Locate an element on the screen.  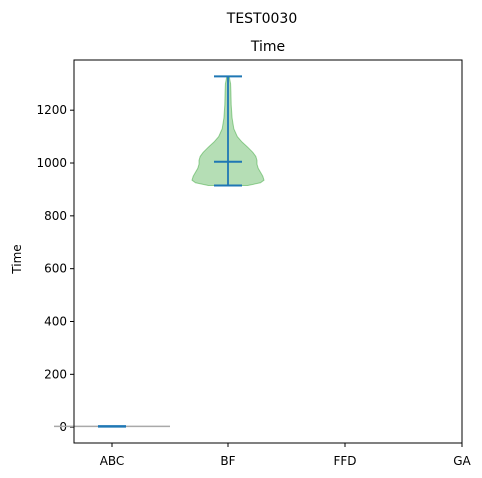
figure-suptitle: TEST0030 is located at coordinates (261, 19).